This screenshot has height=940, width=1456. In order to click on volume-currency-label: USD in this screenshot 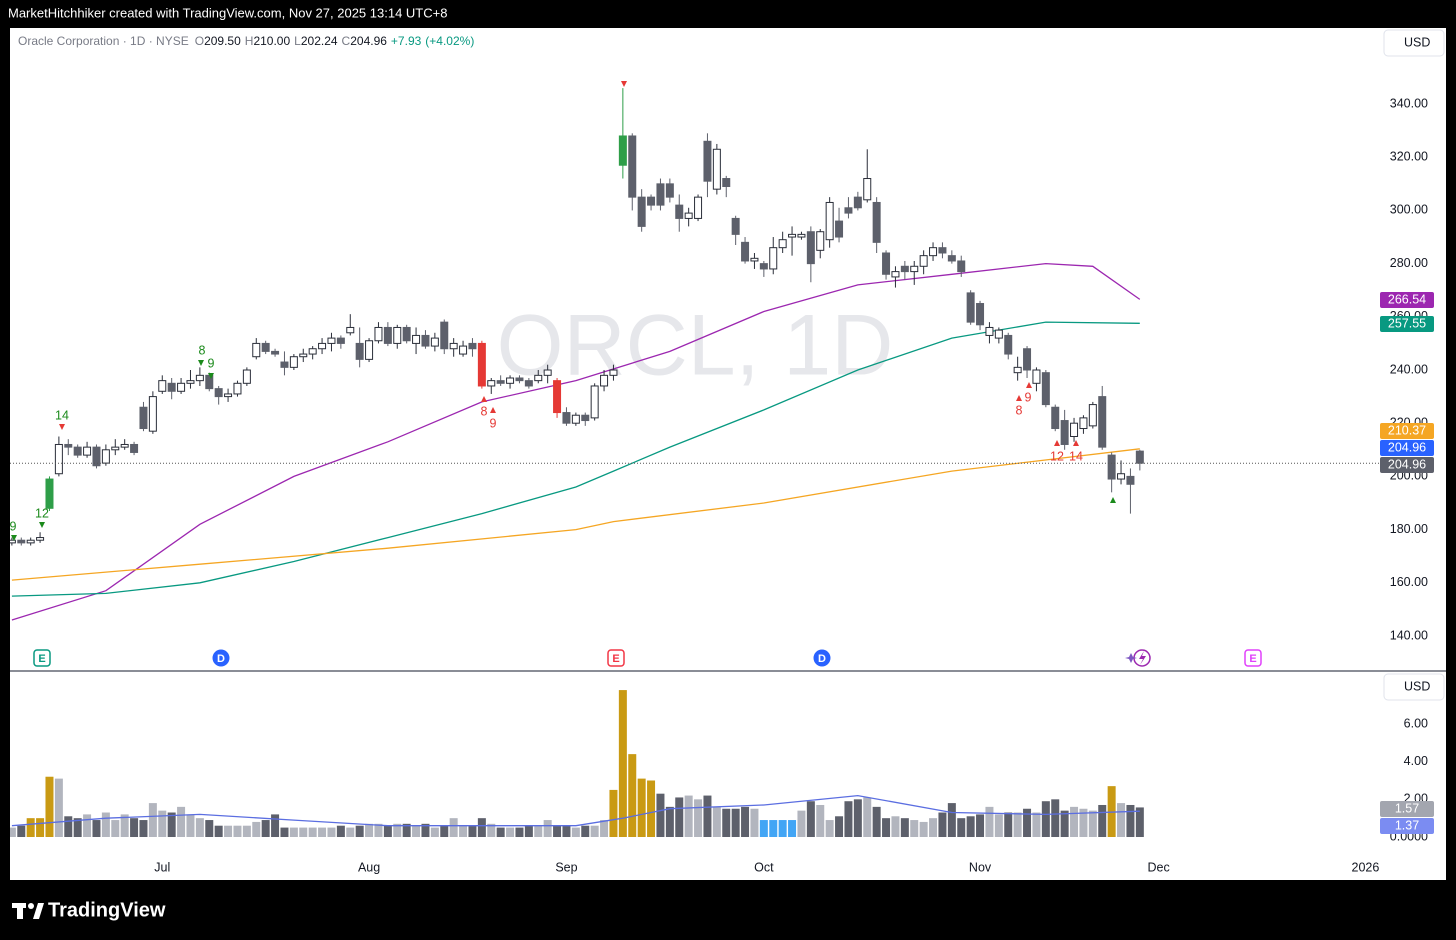, I will do `click(1417, 686)`.